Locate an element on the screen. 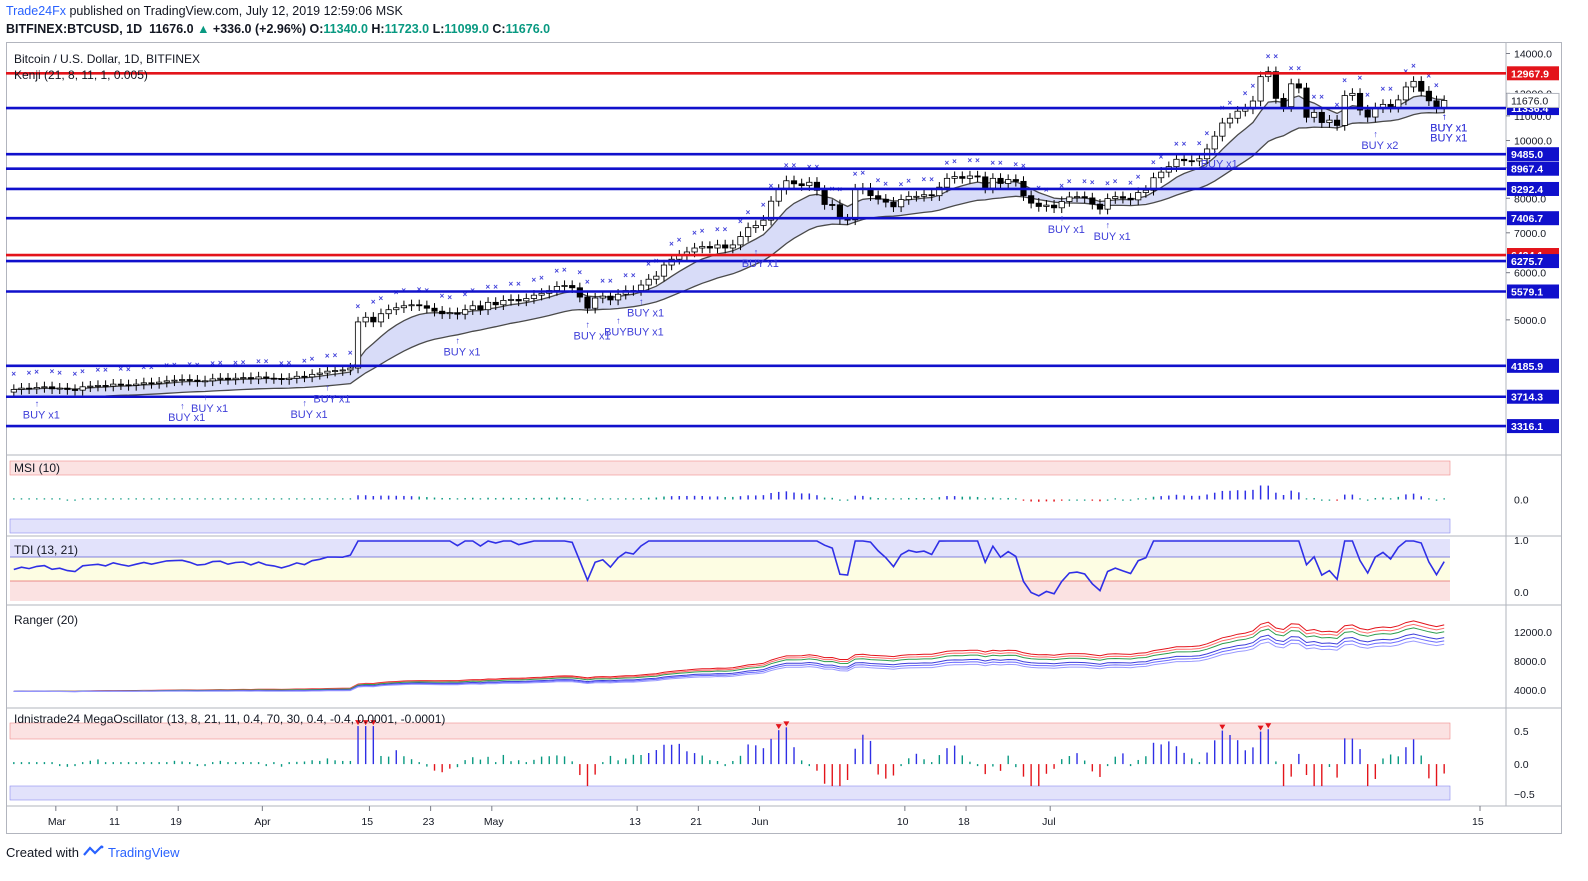  level-label: 3714.3 is located at coordinates (1533, 396).